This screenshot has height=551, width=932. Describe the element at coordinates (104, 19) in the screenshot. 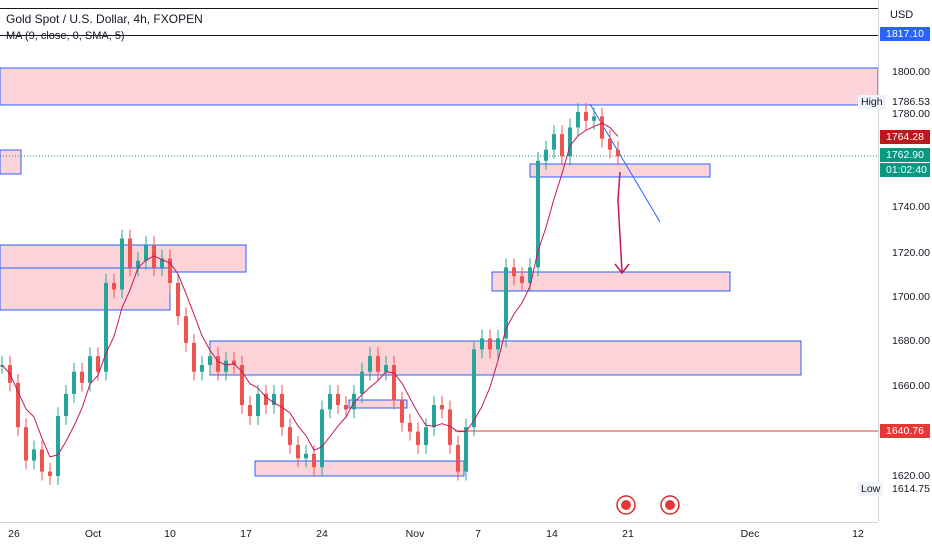

I see `symbol-title: Gold Spot / U.S. Dollar, 4h, FXOPEN` at that location.